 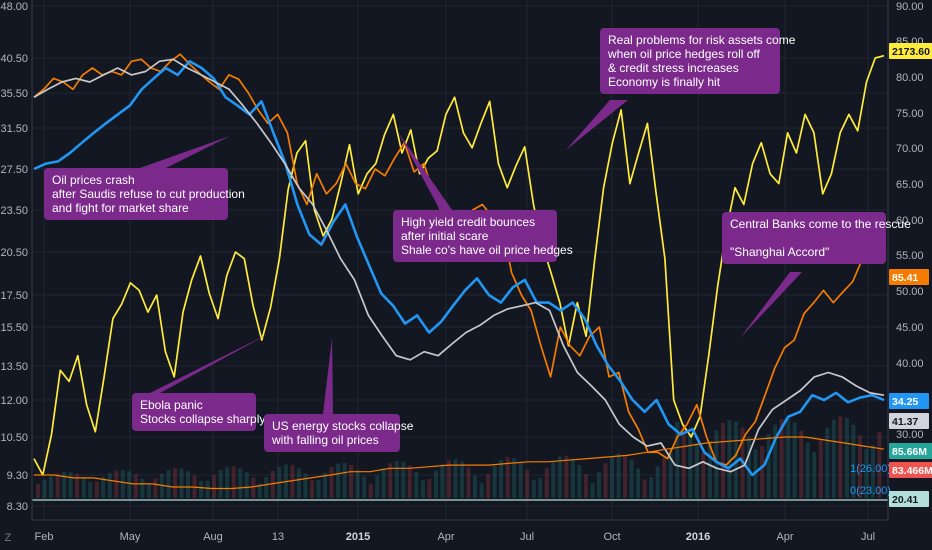 What do you see at coordinates (684, 54) in the screenshot?
I see `annotation-line: when oil price hedges roll off` at bounding box center [684, 54].